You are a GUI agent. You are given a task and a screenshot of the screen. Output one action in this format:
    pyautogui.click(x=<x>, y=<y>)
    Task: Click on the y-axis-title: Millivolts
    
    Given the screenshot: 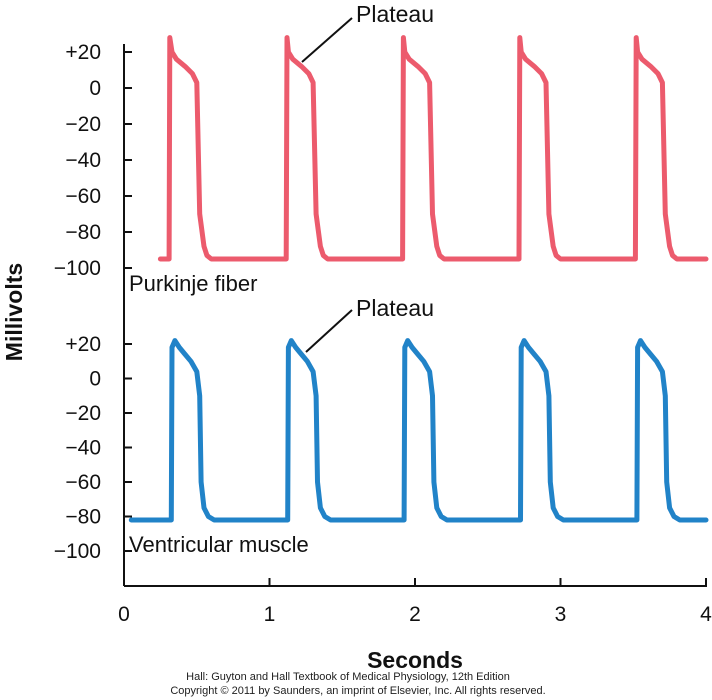 What is the action you would take?
    pyautogui.click(x=14, y=312)
    